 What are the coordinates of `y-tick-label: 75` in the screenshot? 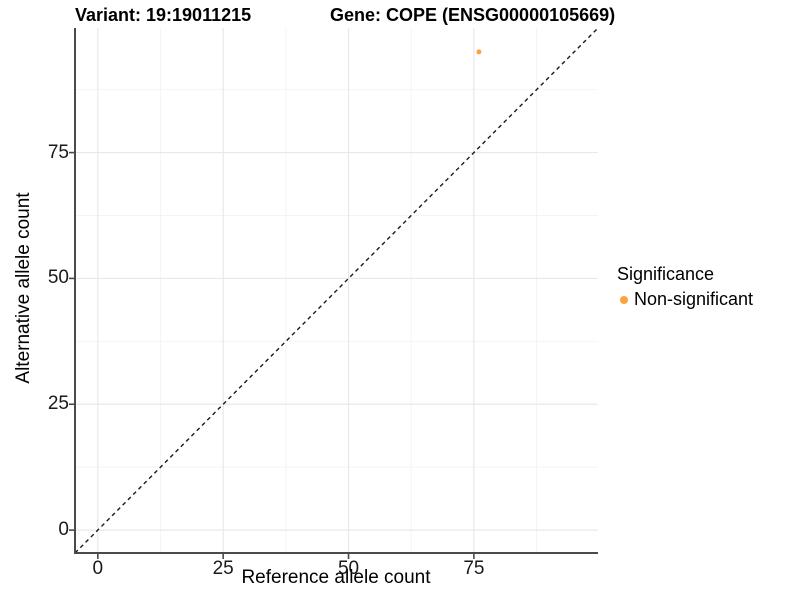 It's located at (58, 152).